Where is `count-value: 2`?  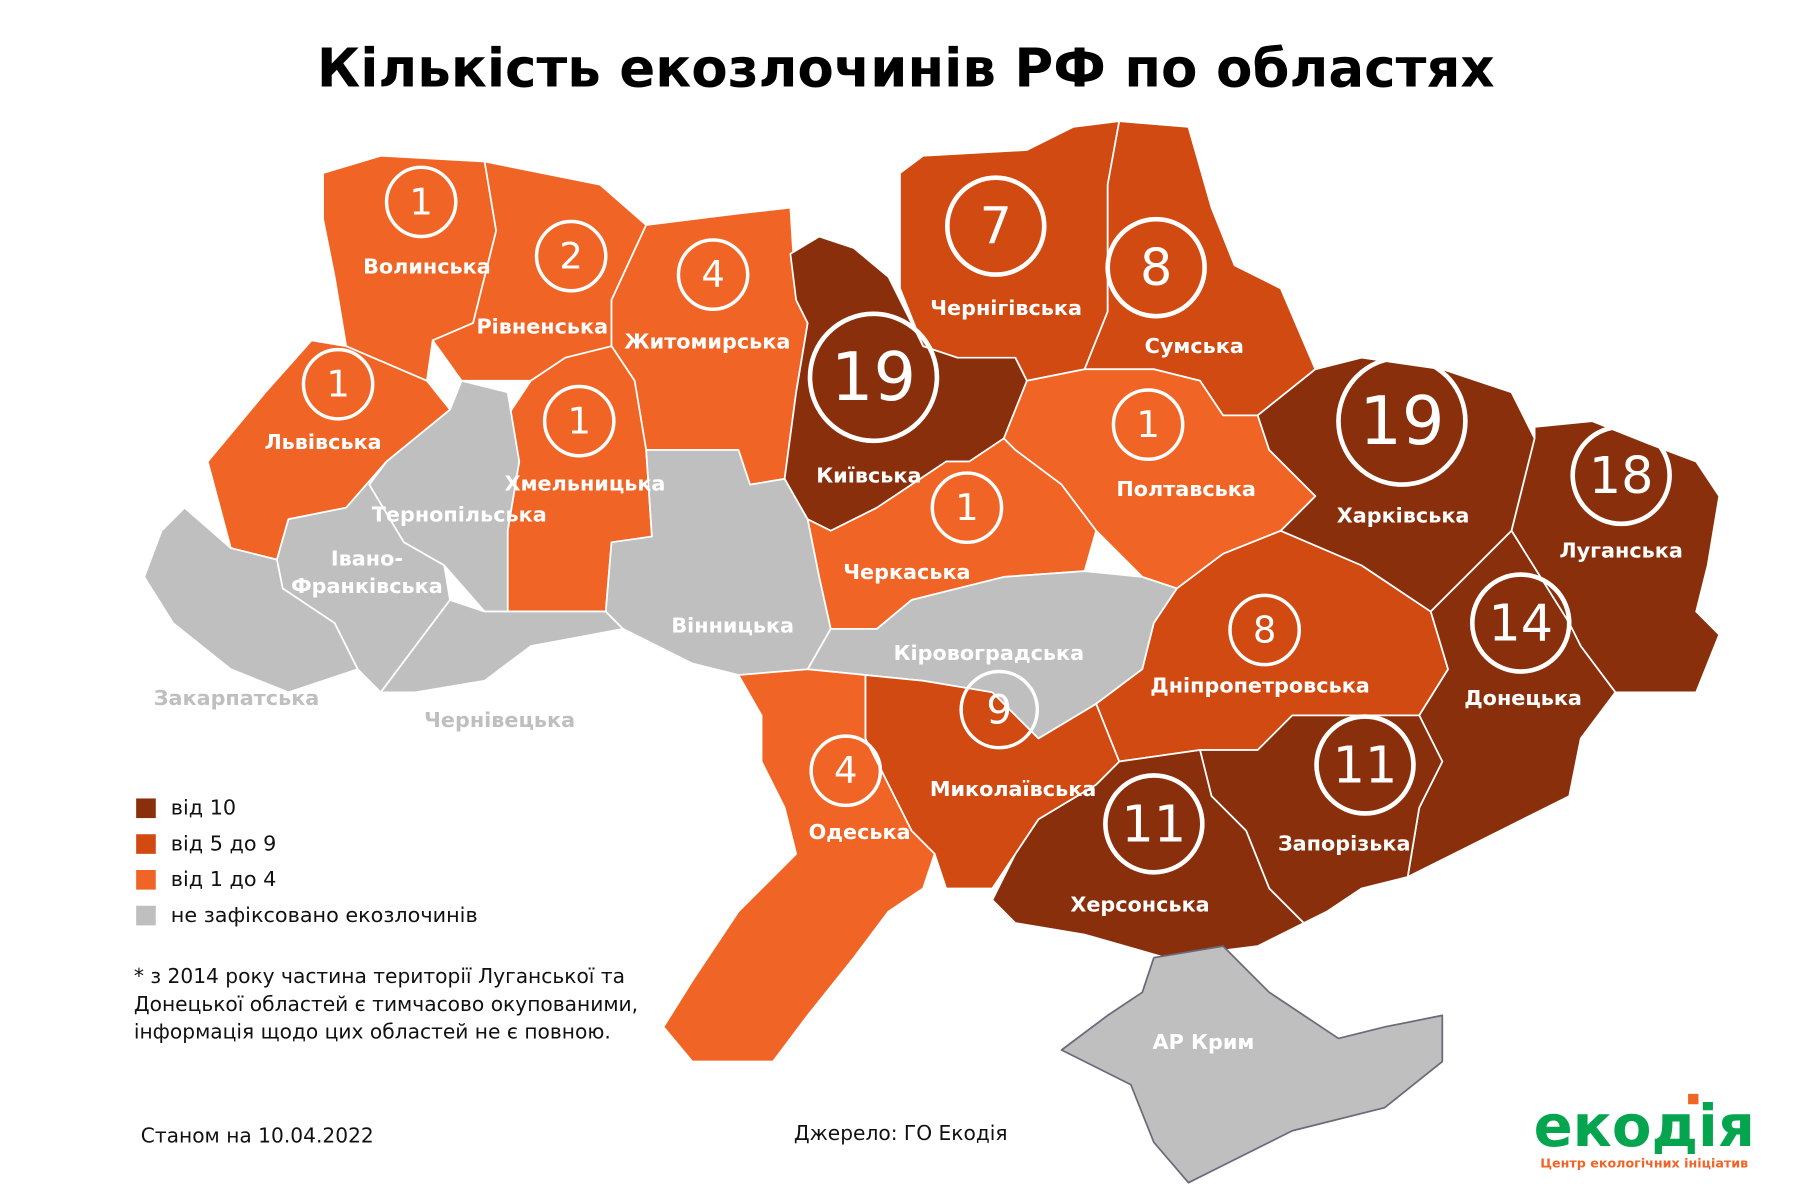
count-value: 2 is located at coordinates (570, 256).